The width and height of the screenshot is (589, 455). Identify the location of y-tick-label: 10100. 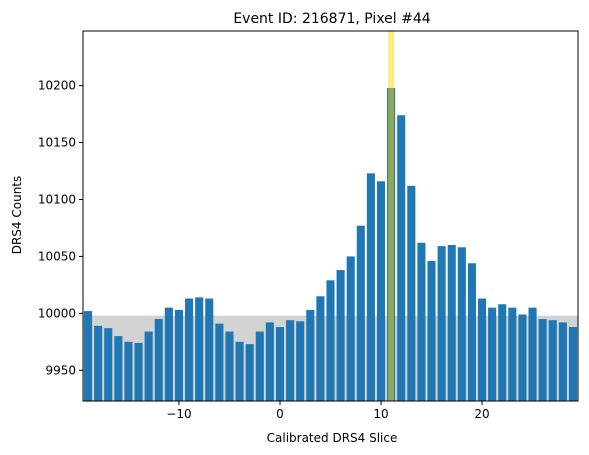
(57, 199).